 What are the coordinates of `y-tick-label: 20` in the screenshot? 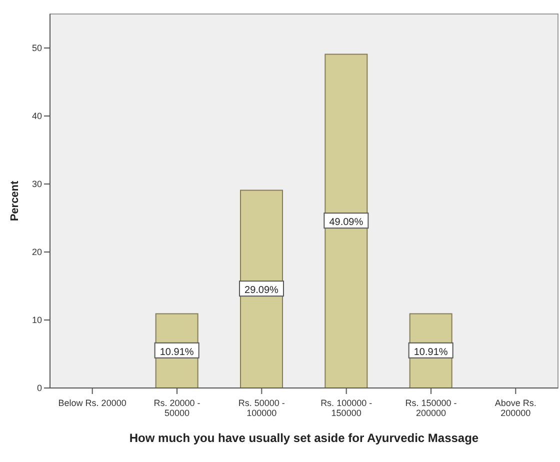 It's located at (37, 252).